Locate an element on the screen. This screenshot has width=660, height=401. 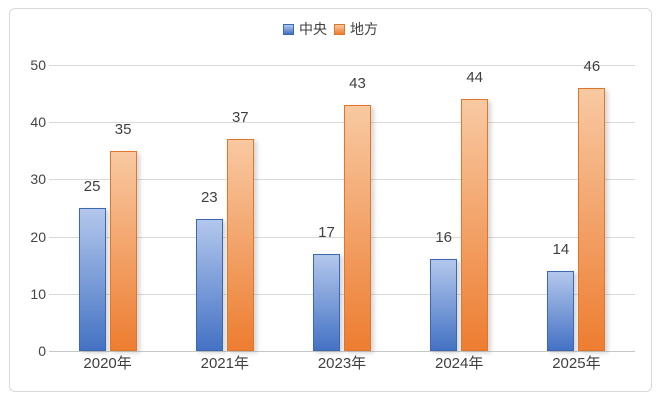
y-axis-tick-label: 40 is located at coordinates (38, 122).